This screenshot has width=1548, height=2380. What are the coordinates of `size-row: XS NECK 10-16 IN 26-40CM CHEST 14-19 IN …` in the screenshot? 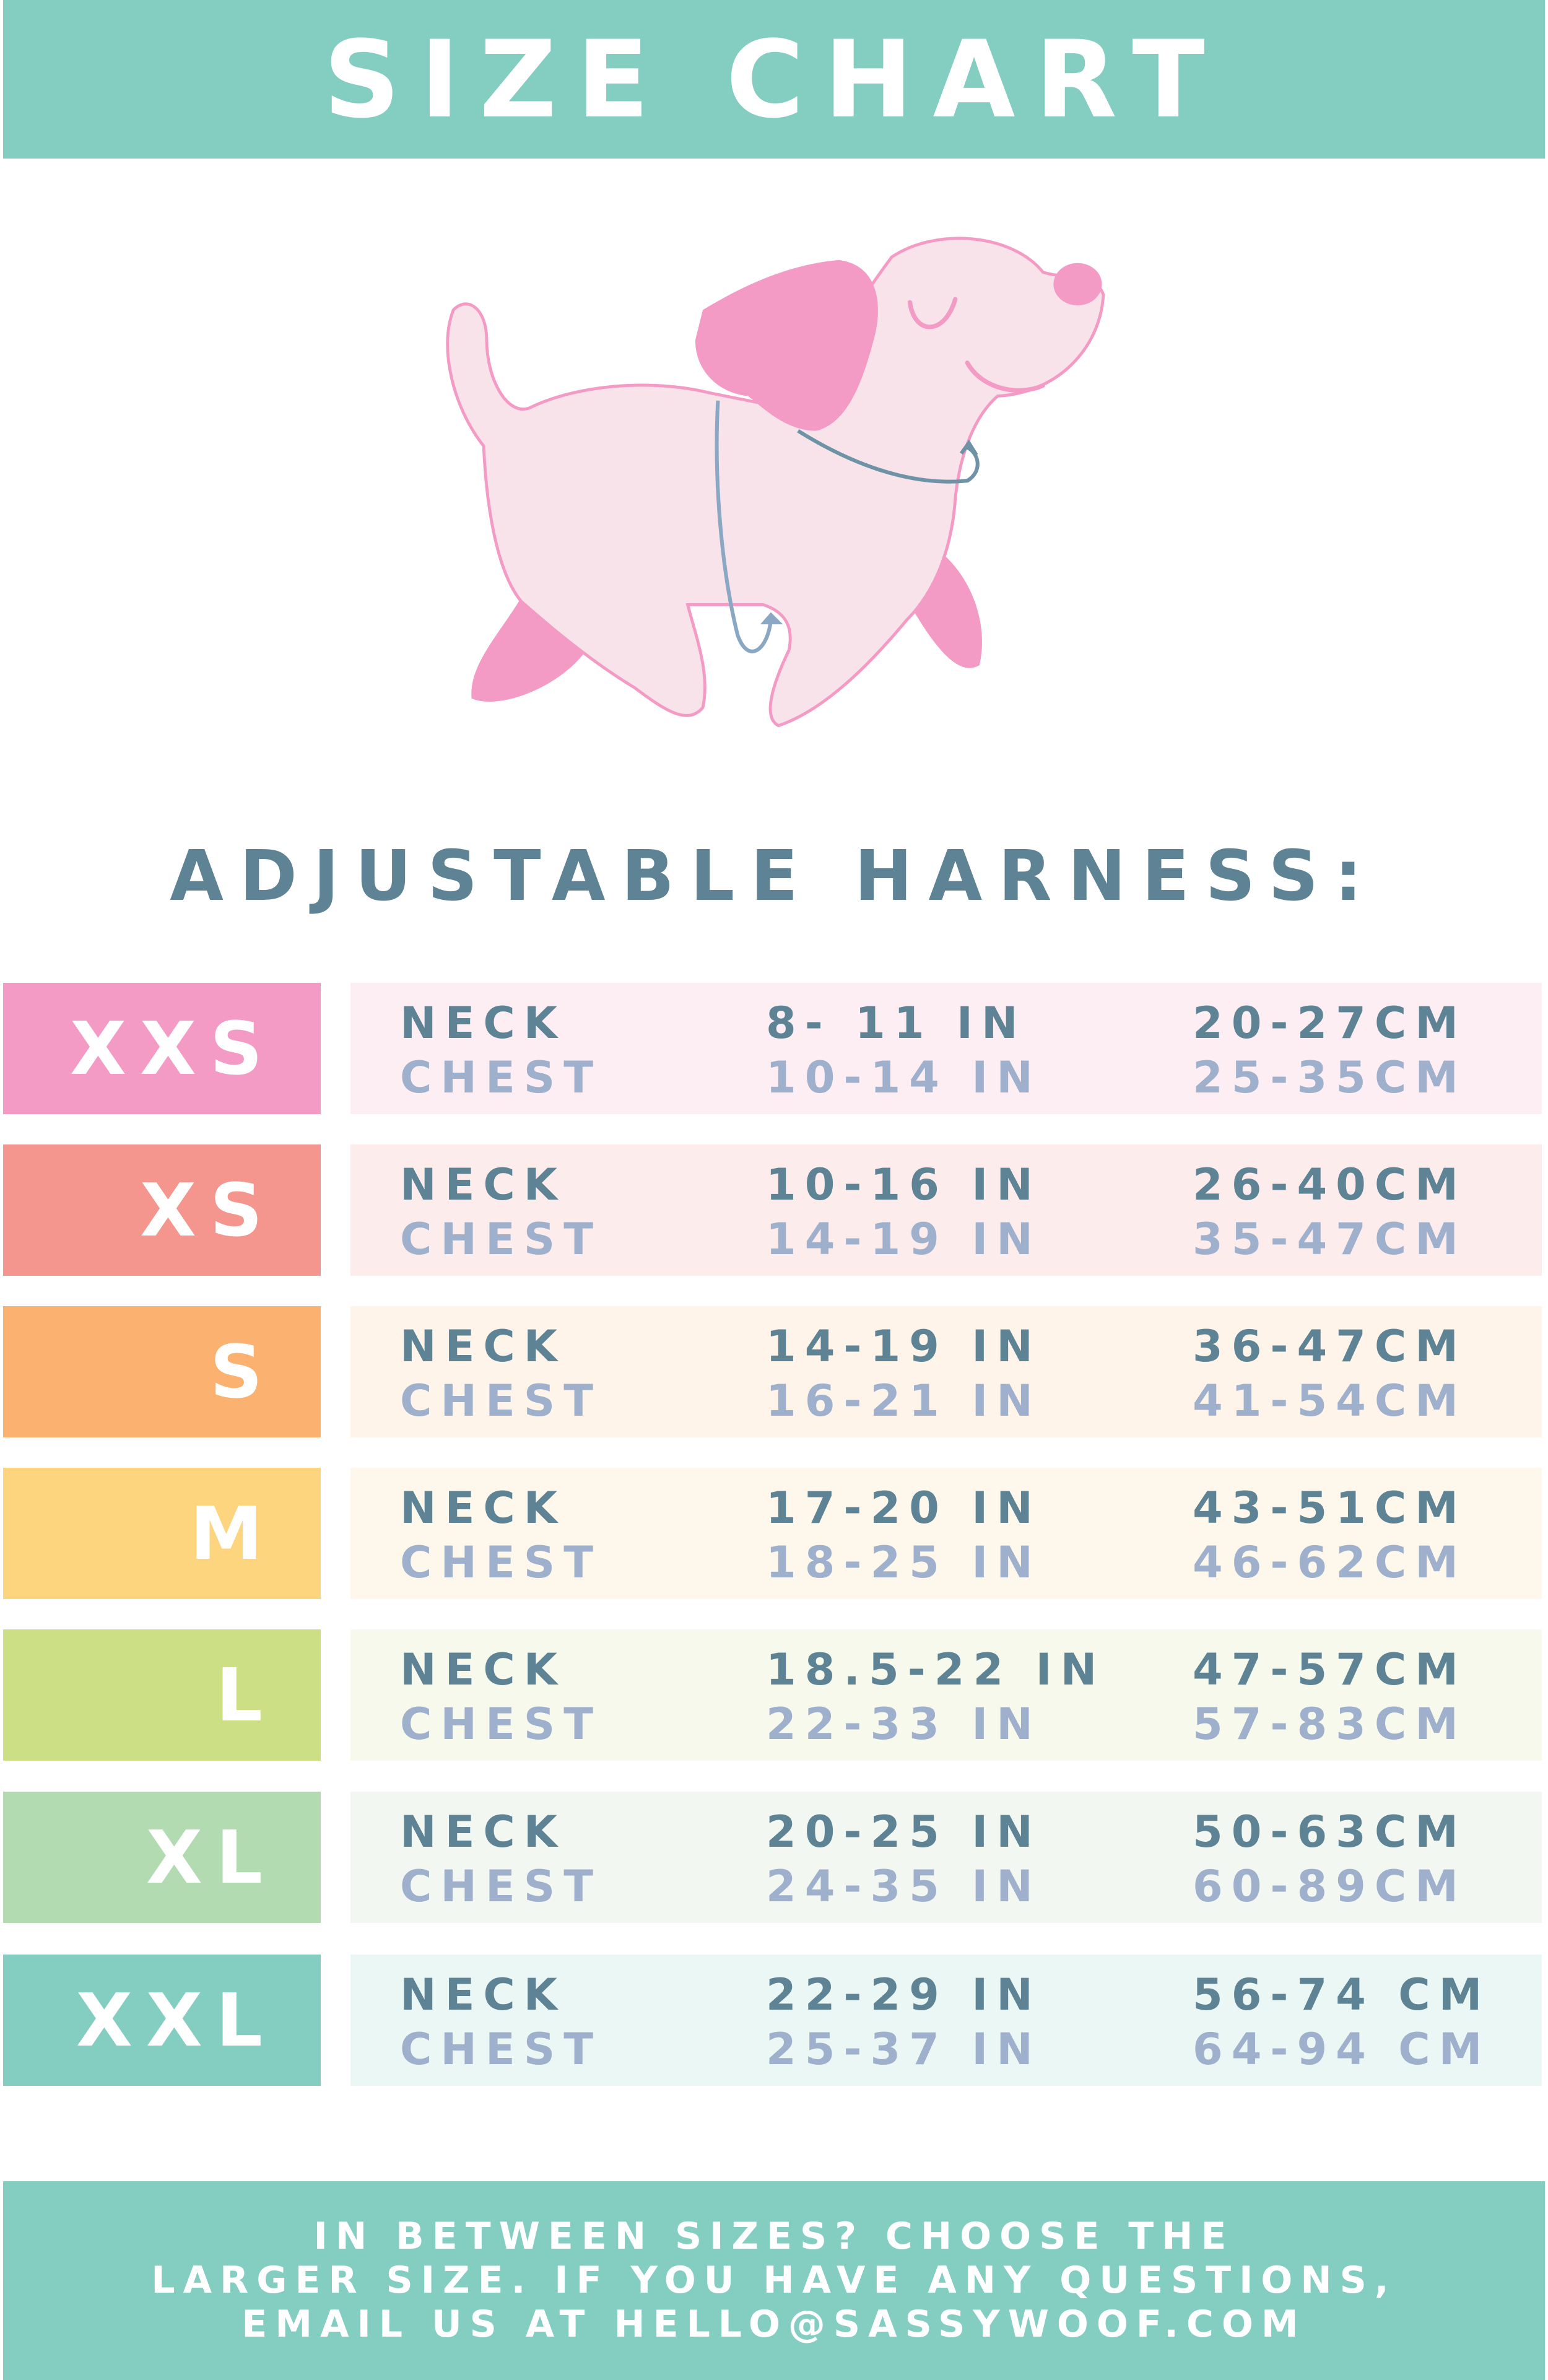 It's located at (774, 1210).